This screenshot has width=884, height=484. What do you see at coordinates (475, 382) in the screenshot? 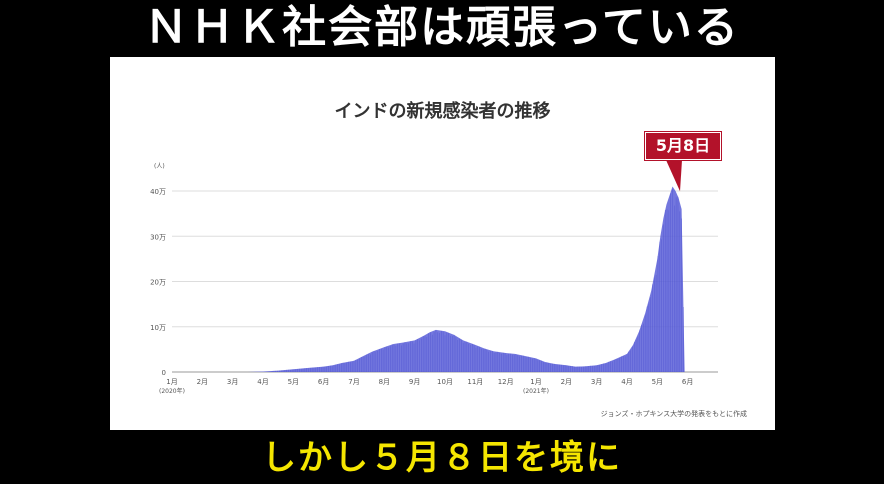
I see `x-tick-label: 11月` at bounding box center [475, 382].